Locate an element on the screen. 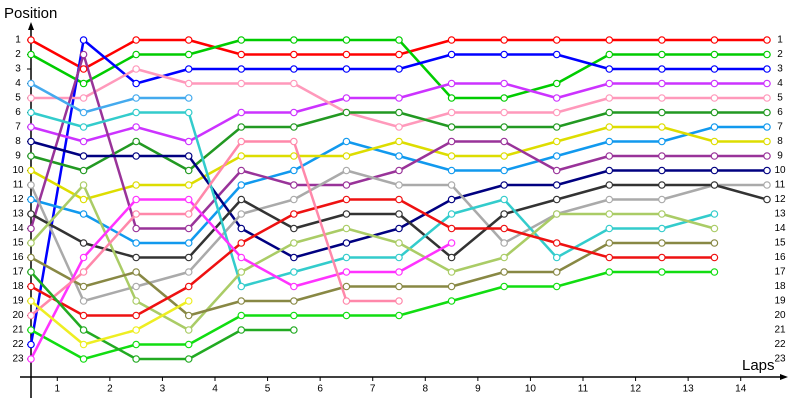  y-tick-label-right: 16 is located at coordinates (780, 257).